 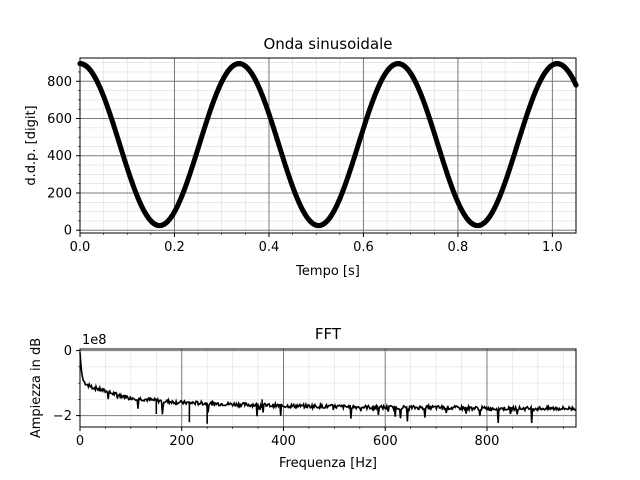 I want to click on fft-offset-text: 1e8, so click(x=94, y=340).